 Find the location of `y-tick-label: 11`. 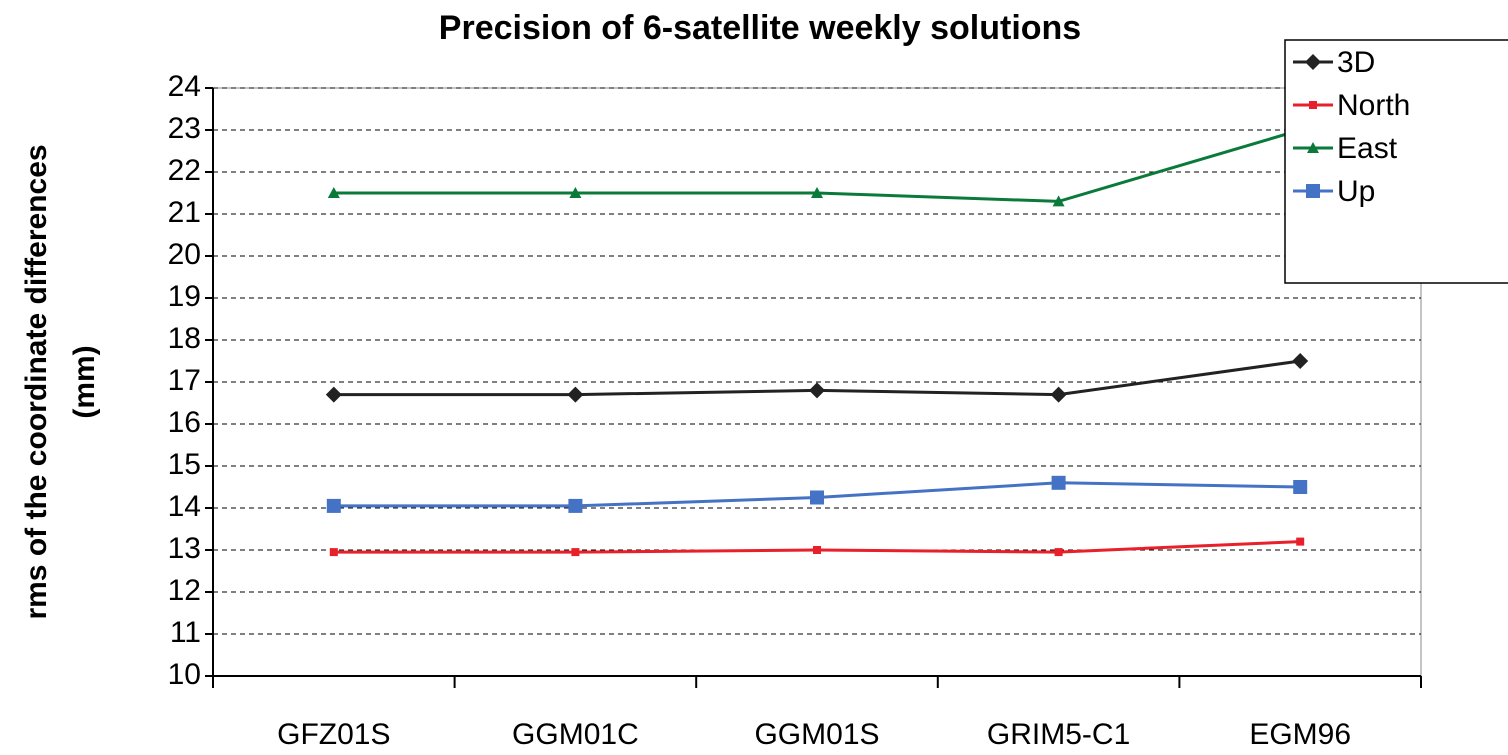

y-tick-label: 11 is located at coordinates (185, 632).